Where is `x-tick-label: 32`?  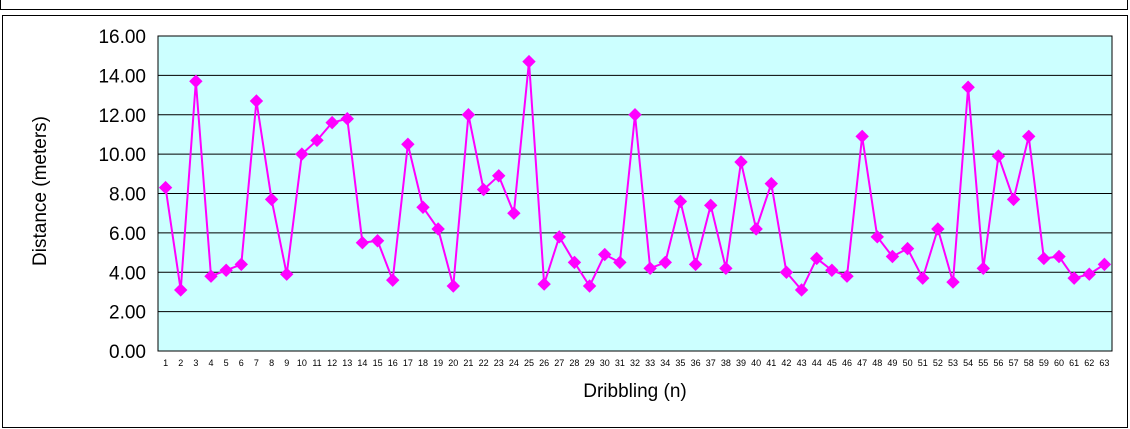
x-tick-label: 32 is located at coordinates (635, 363).